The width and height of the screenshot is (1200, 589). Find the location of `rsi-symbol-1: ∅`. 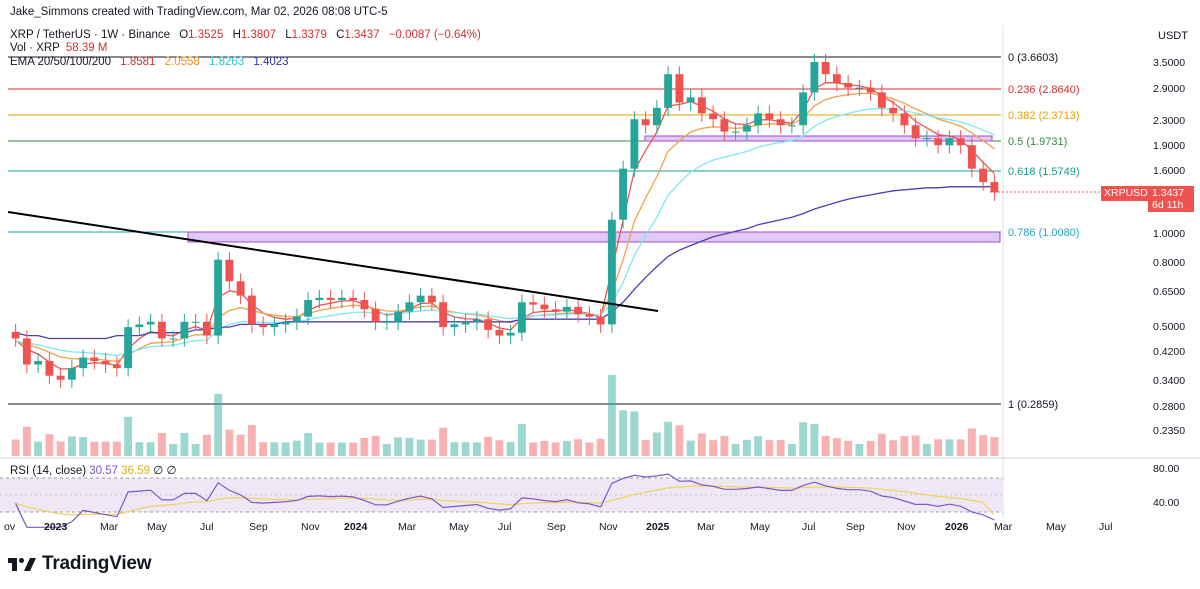

rsi-symbol-1: ∅ is located at coordinates (158, 471).